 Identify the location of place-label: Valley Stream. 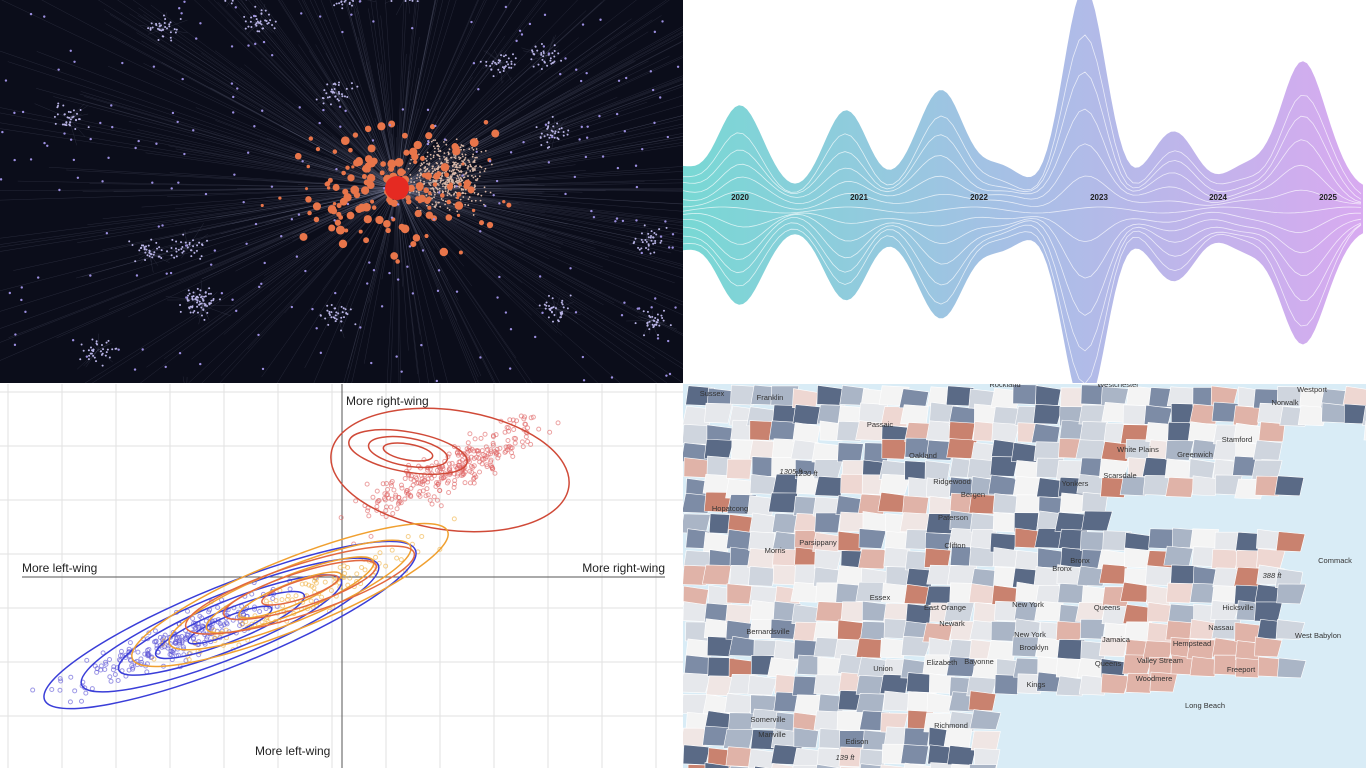
(1160, 660).